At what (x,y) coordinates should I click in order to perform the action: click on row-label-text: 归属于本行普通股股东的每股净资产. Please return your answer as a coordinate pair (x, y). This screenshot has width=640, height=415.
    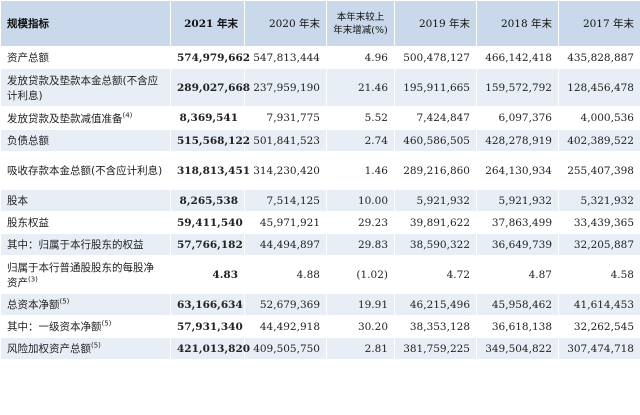
    Looking at the image, I should click on (80, 275).